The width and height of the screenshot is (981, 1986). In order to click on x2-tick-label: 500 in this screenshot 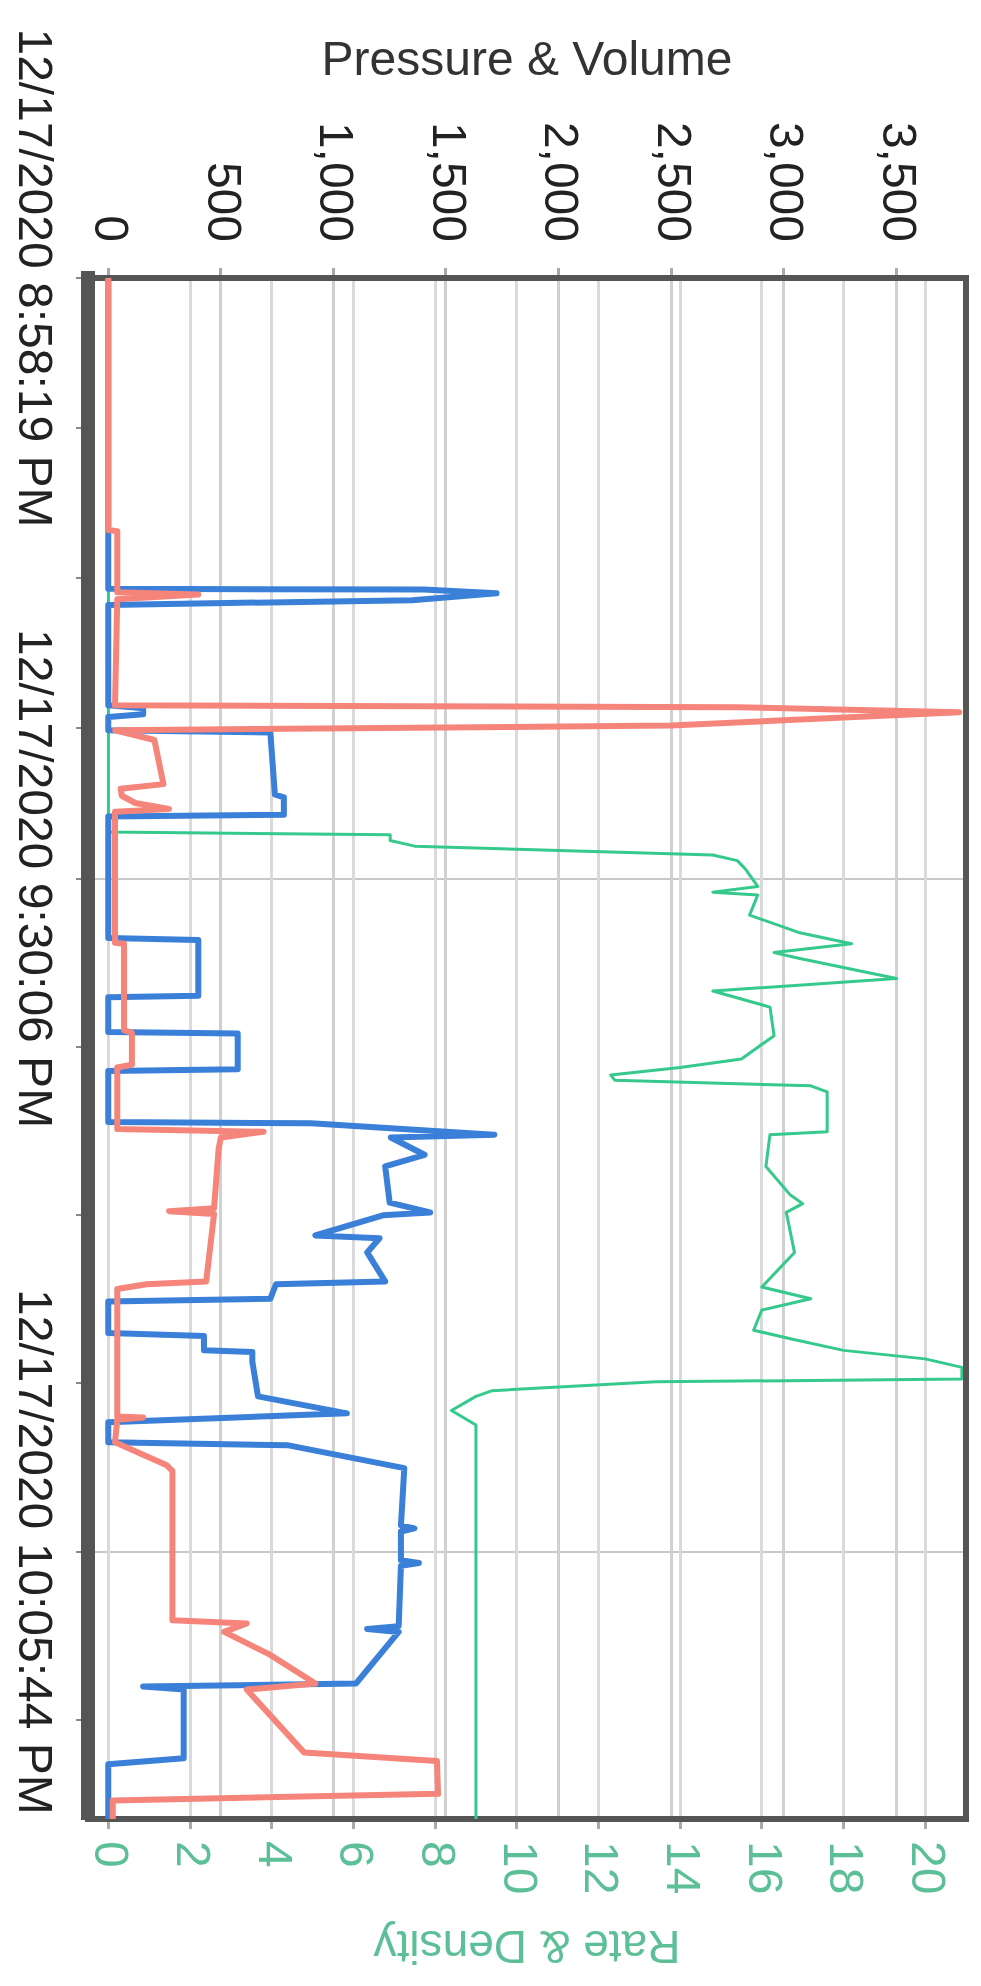, I will do `click(224, 201)`.